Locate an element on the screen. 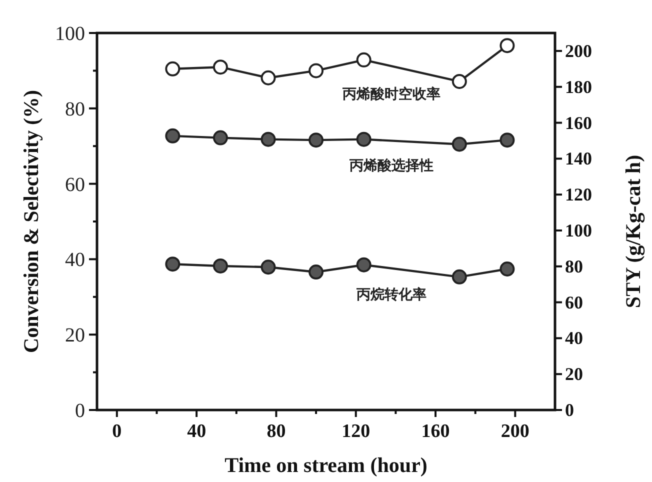 This screenshot has height=482, width=652. x-tick-label: 160 is located at coordinates (435, 431).